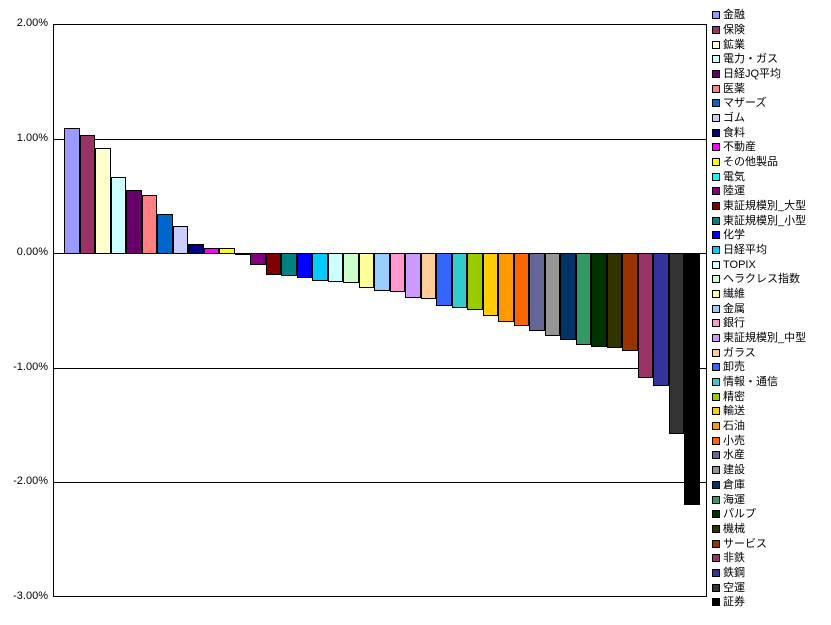 The width and height of the screenshot is (831, 625). I want to click on legend-item-輸送: 輸送, so click(771, 411).